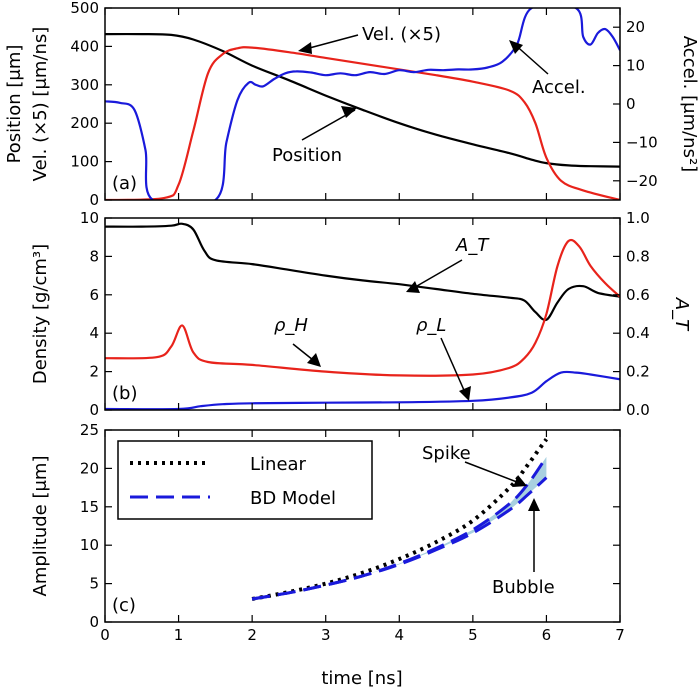 This screenshot has width=700, height=689. I want to click on panel-b-series-0-black-line, so click(362, 272).